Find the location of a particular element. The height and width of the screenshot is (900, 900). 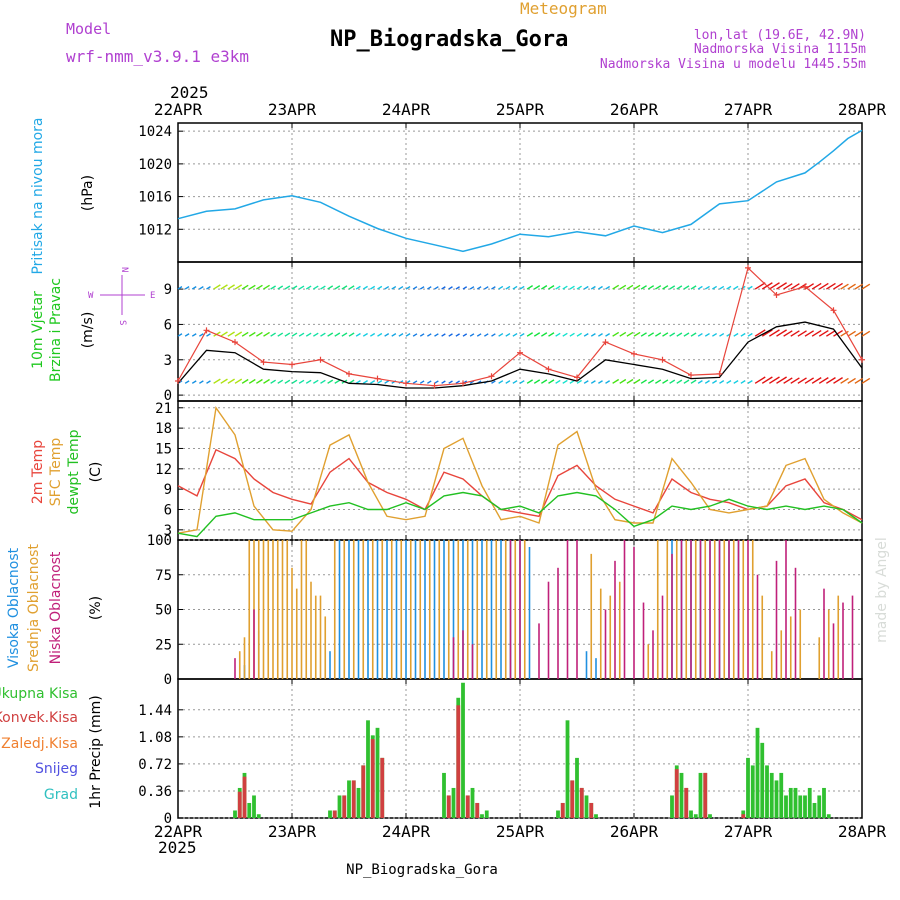

elevation-text: Nadmorska Visina 1115m is located at coordinates (780, 49).